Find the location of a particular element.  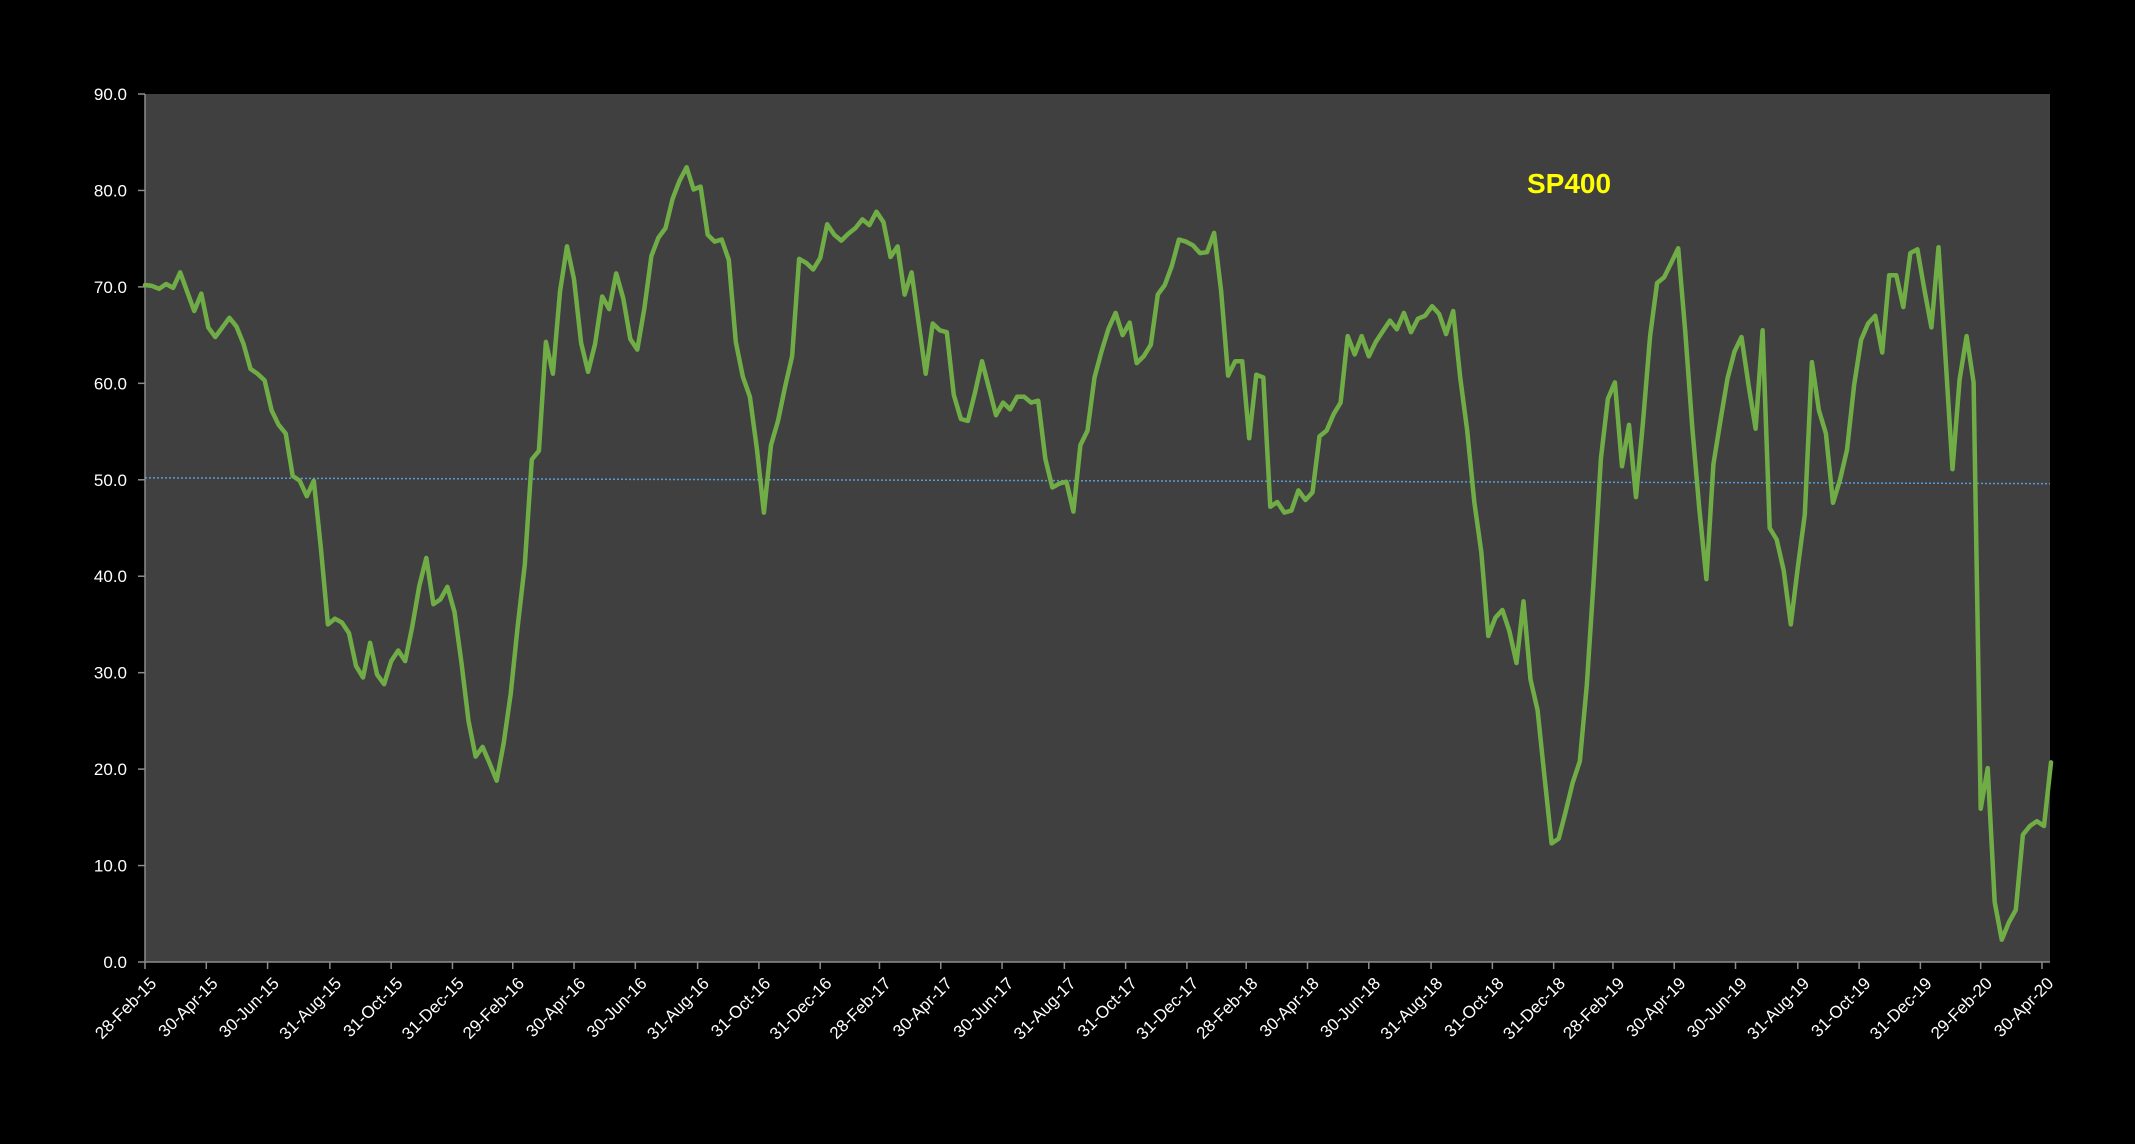

x-tick-label: 30-Apr-16 is located at coordinates (555, 1007).